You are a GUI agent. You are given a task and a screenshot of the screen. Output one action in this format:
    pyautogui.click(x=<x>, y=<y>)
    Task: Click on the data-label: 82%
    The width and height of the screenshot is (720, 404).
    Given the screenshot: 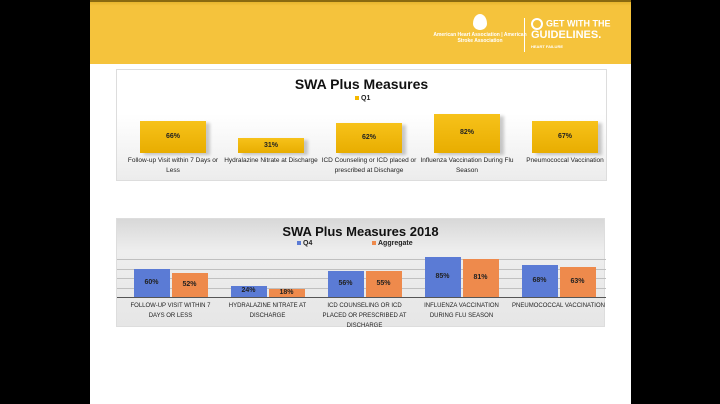 What is the action you would take?
    pyautogui.click(x=466, y=133)
    